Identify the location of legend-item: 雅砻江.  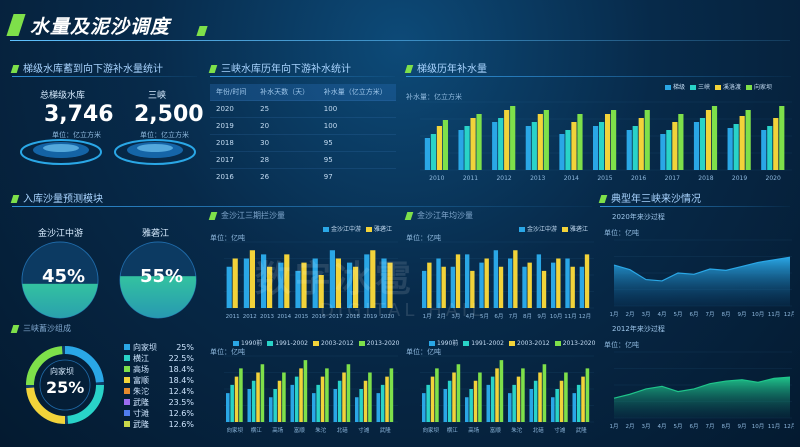
(376, 229).